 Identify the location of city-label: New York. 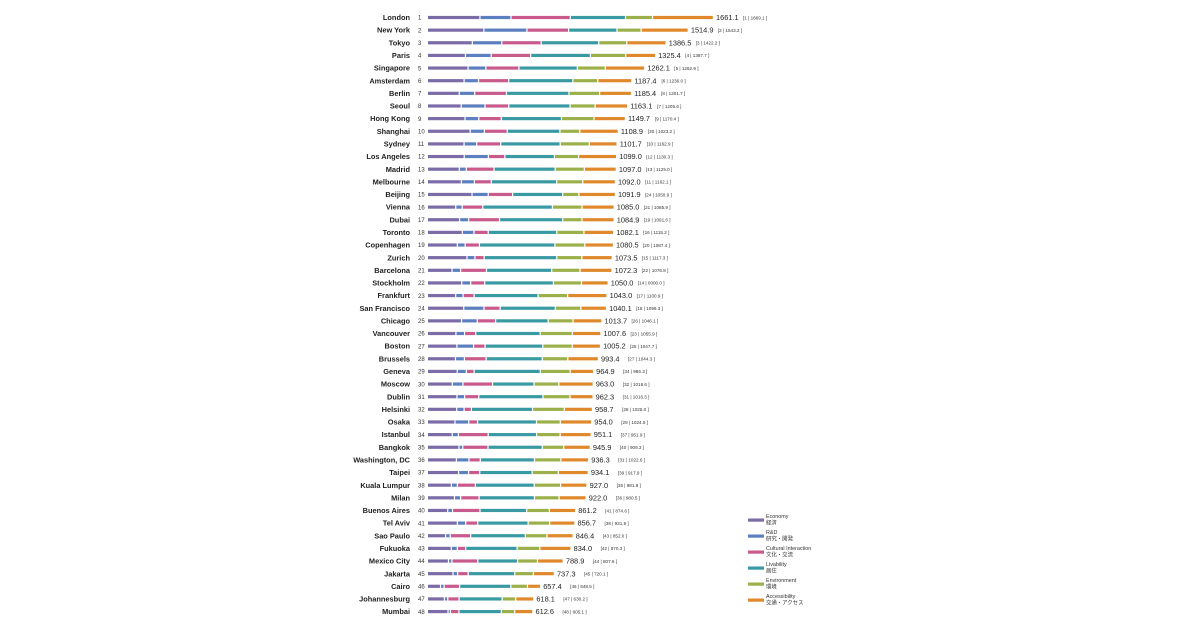
(394, 30).